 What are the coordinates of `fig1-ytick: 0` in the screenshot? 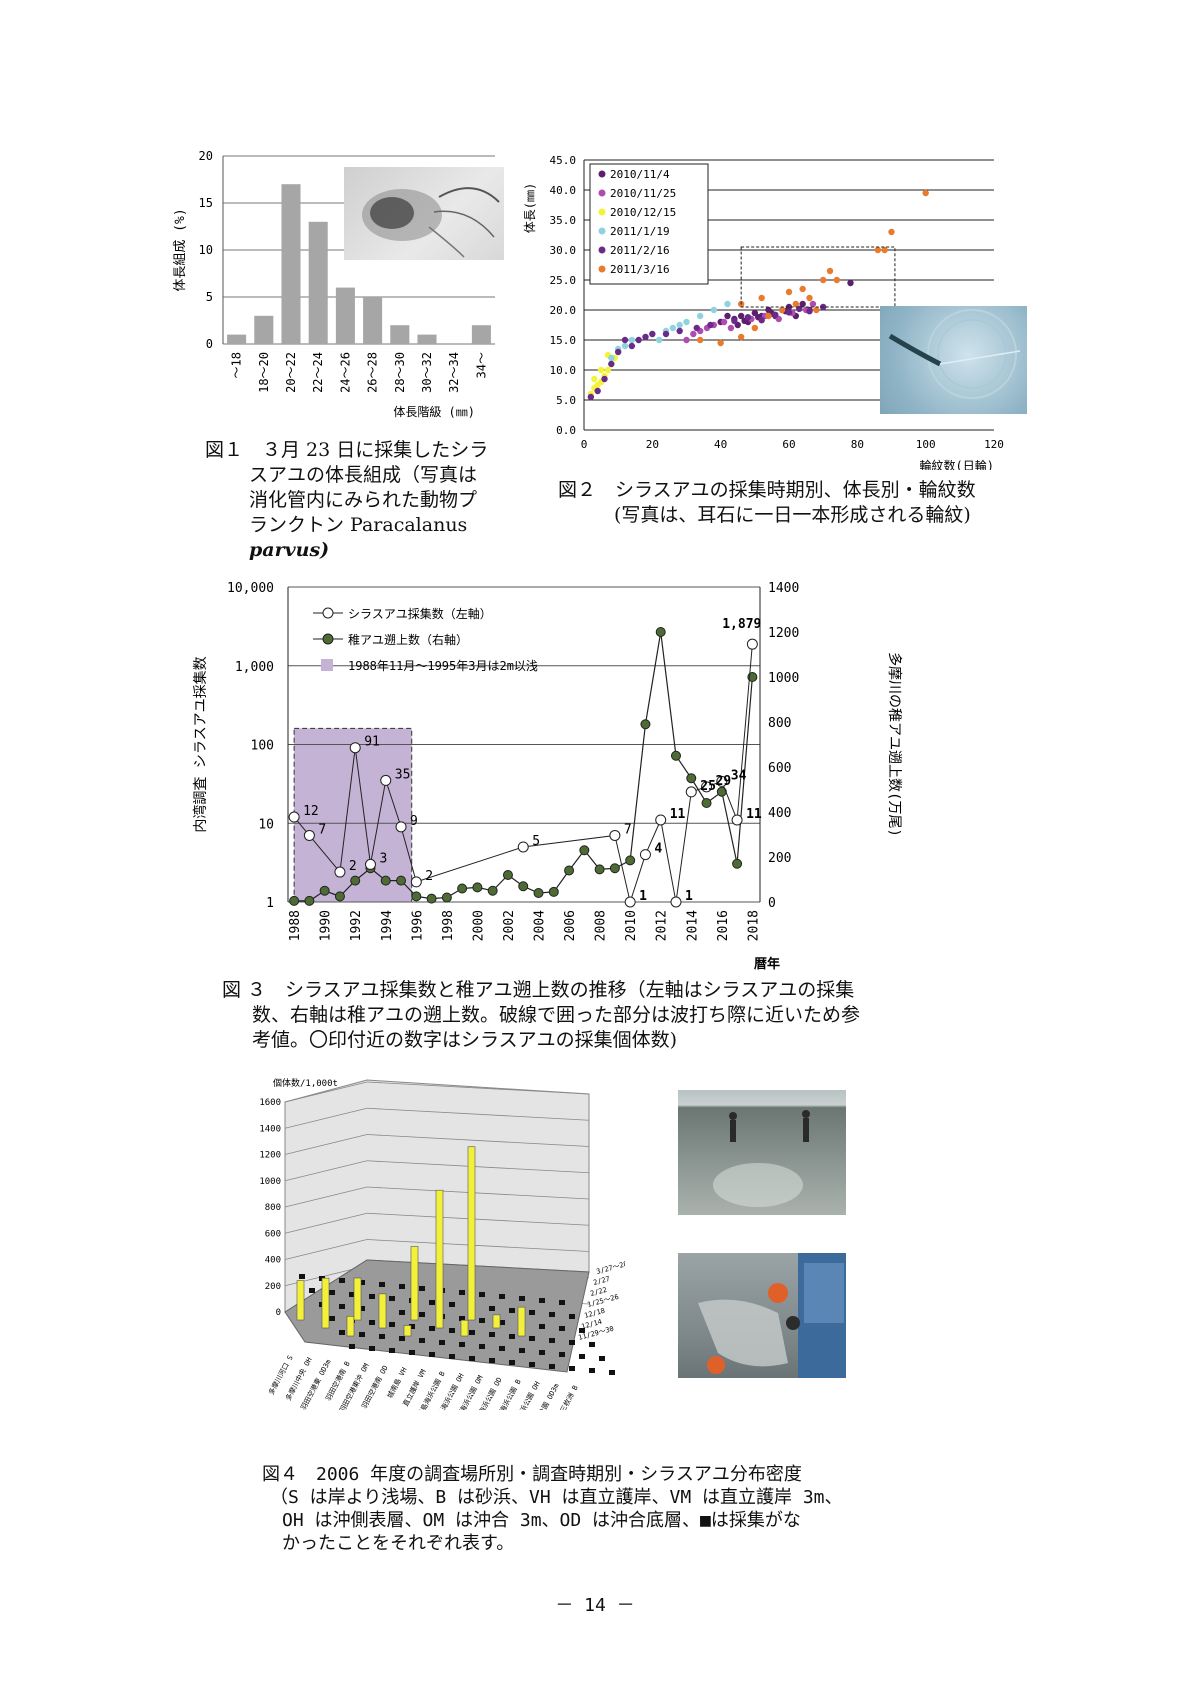 It's located at (209, 344).